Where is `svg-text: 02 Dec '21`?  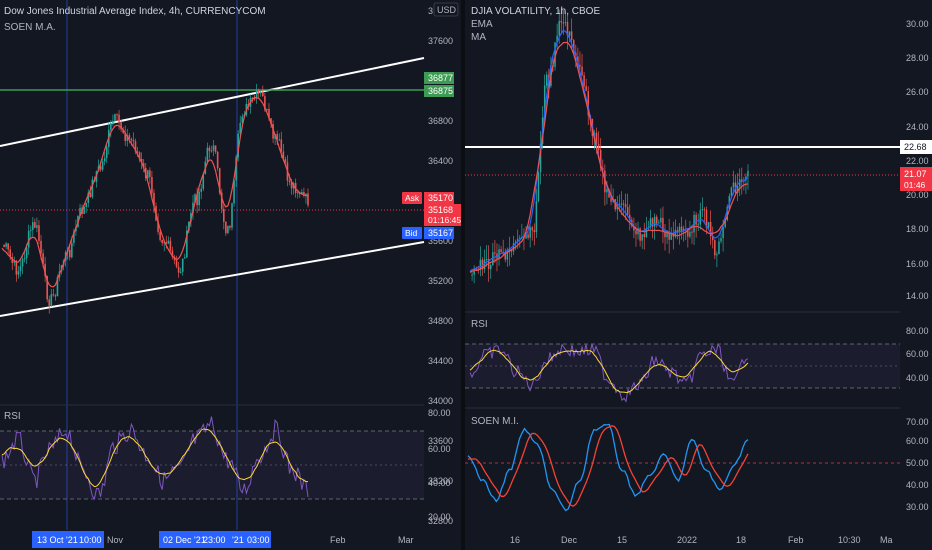
svg-text: 02 Dec '21 is located at coordinates (184, 540).